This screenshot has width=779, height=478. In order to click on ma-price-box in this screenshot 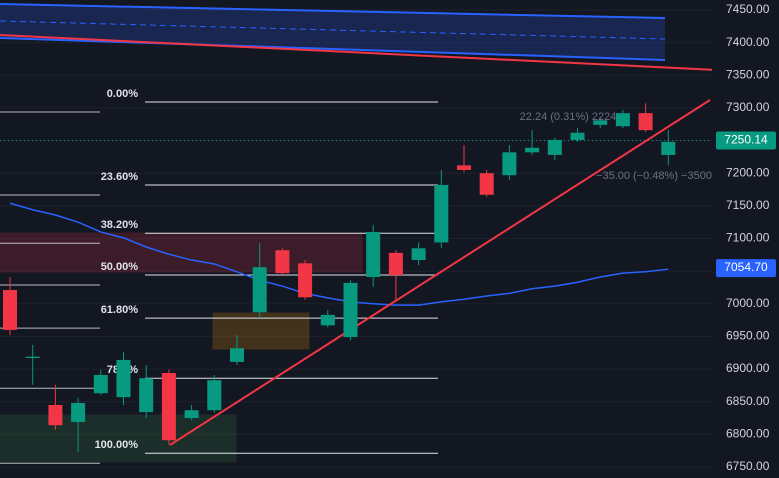, I will do `click(746, 268)`.